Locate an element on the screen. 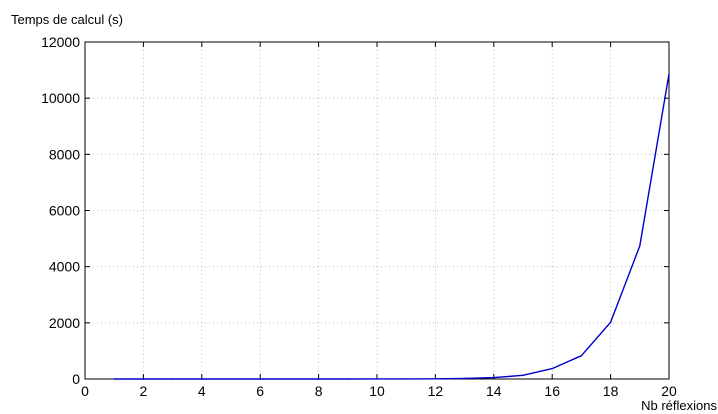 The image size is (718, 414). y-tick-label: 4000 is located at coordinates (64, 267).